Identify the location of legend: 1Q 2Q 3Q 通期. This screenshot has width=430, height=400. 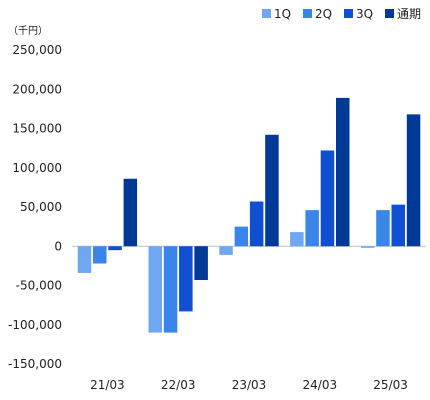
(341, 14).